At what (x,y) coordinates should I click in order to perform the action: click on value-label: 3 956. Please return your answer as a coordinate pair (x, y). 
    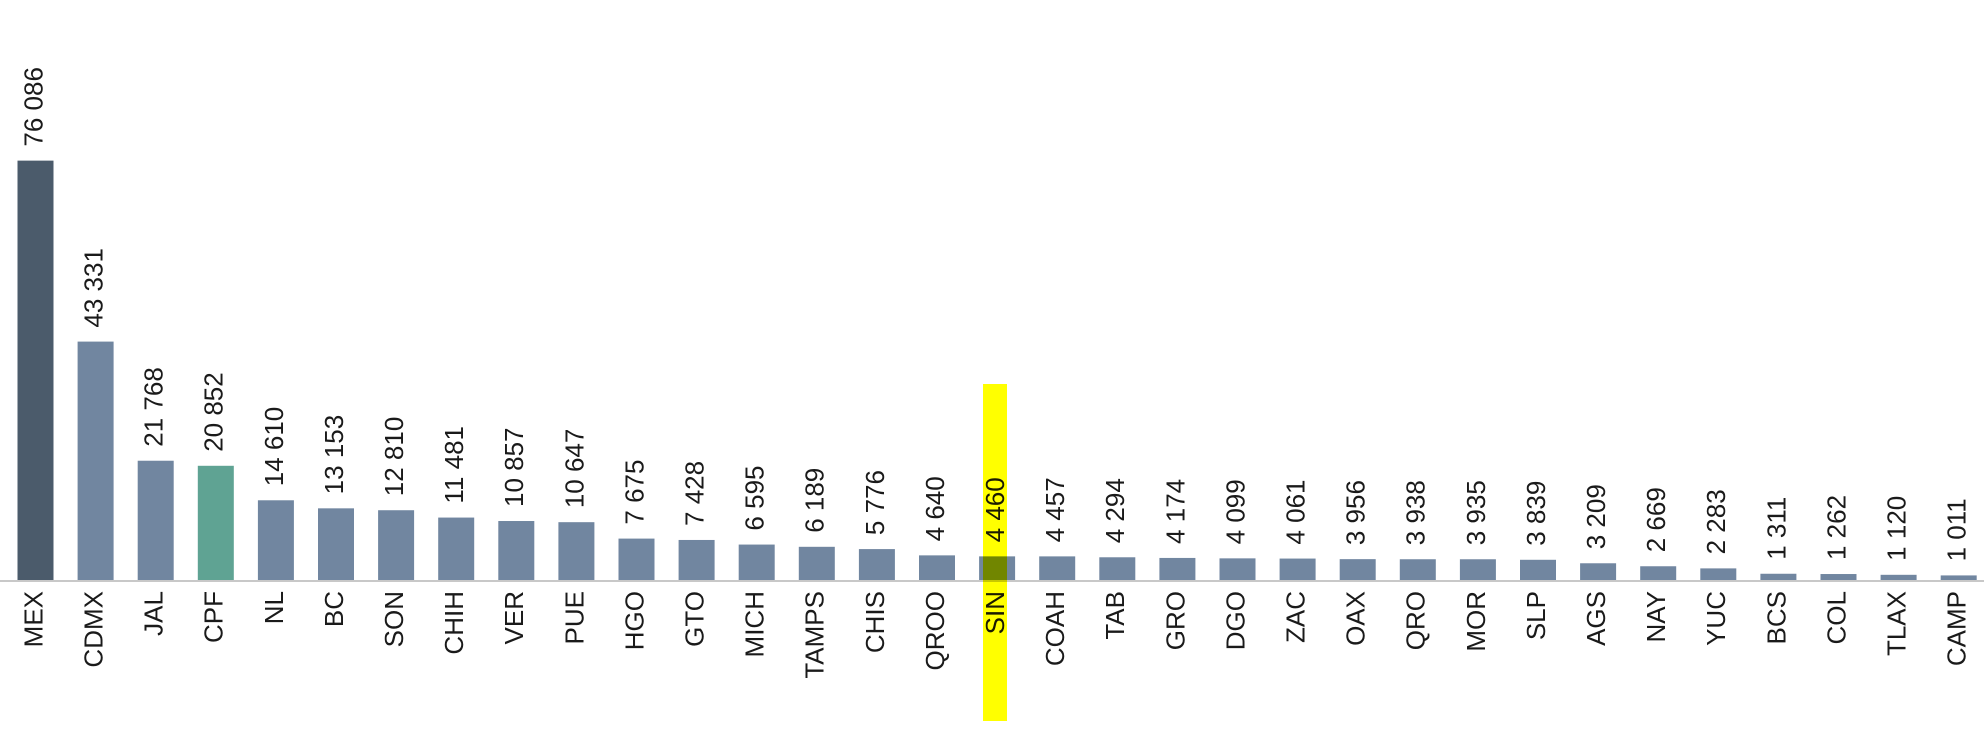
    Looking at the image, I should click on (1356, 512).